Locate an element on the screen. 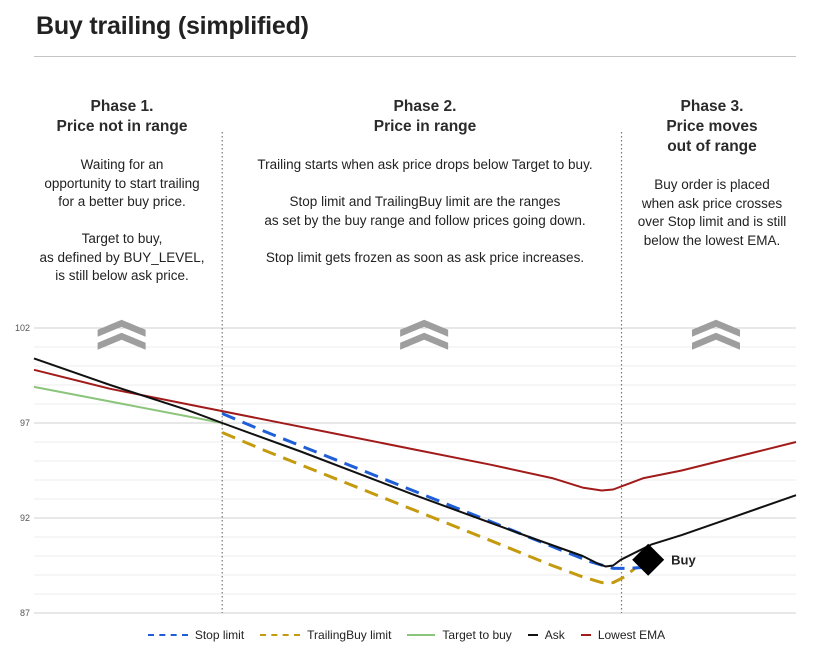  legend-swatch-lowest-ema is located at coordinates (585, 635).